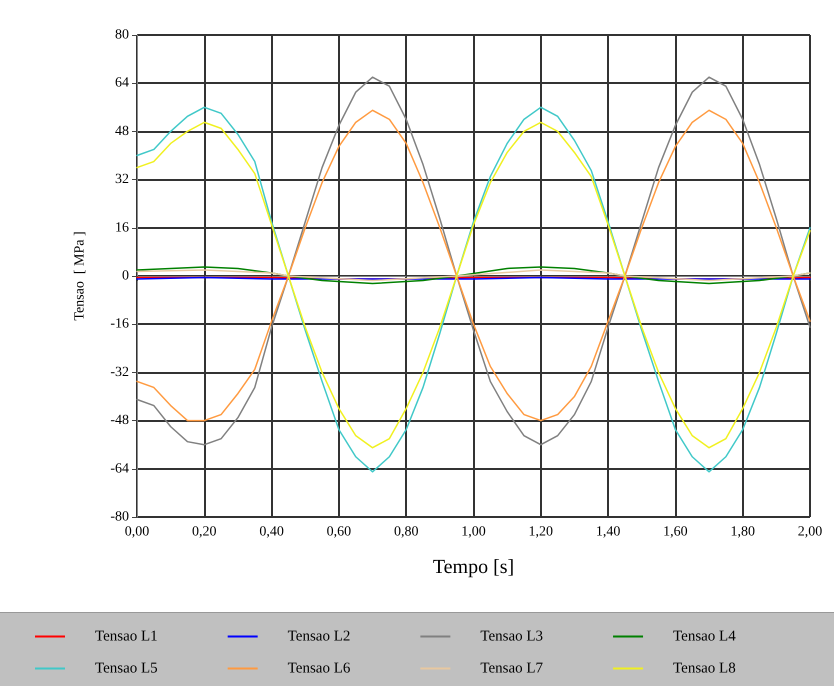  I want to click on y-axis-title: Tensao [ MPa ], so click(80, 276).